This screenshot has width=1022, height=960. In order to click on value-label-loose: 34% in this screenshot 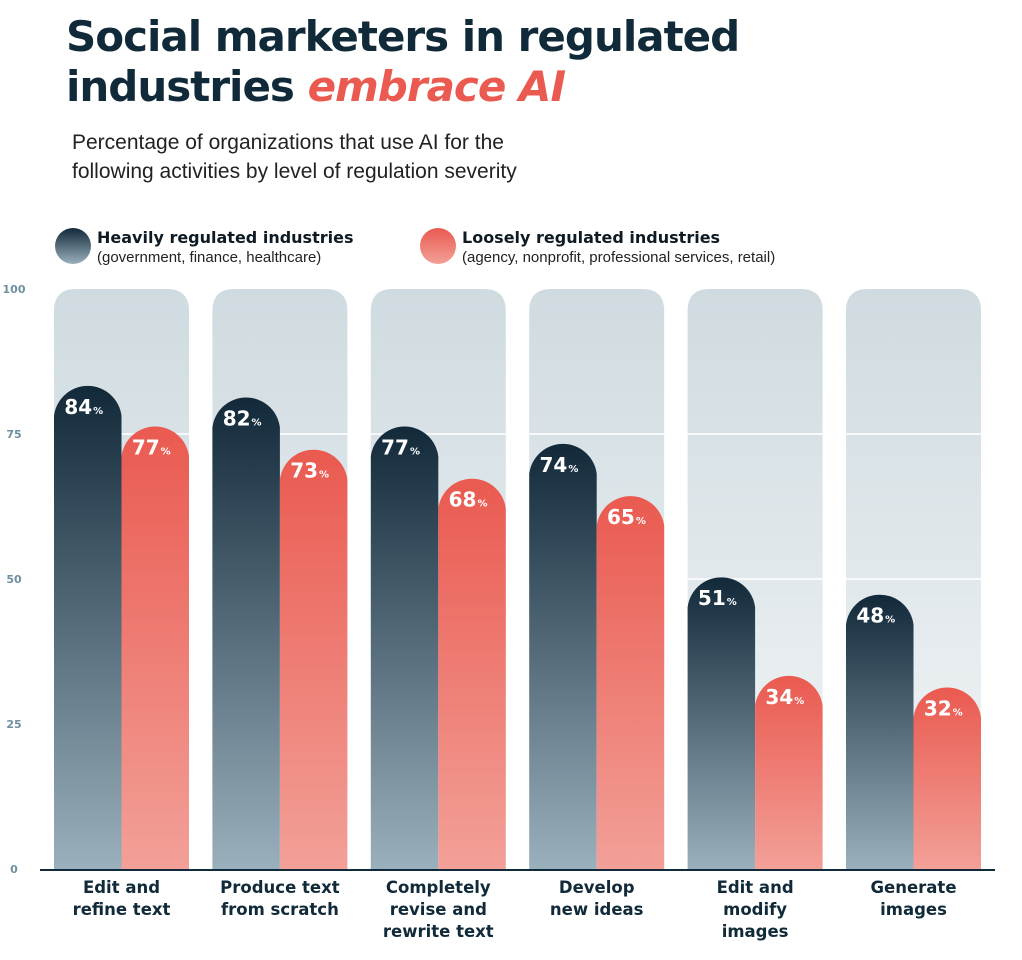, I will do `click(784, 697)`.